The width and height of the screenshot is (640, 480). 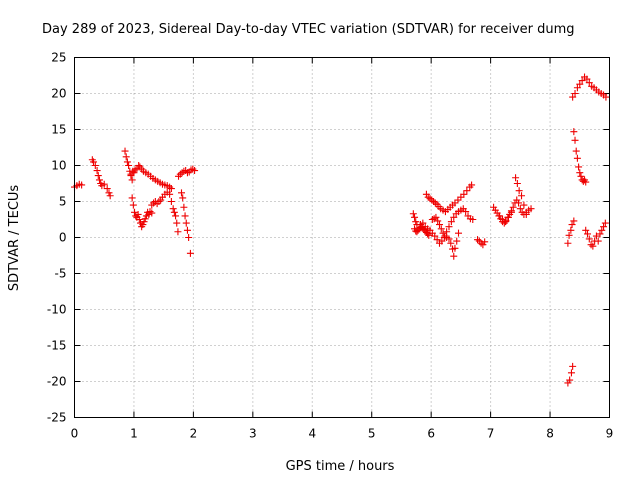 What do you see at coordinates (14, 238) in the screenshot?
I see `y-axis-label: SDTVAR / TECUs` at bounding box center [14, 238].